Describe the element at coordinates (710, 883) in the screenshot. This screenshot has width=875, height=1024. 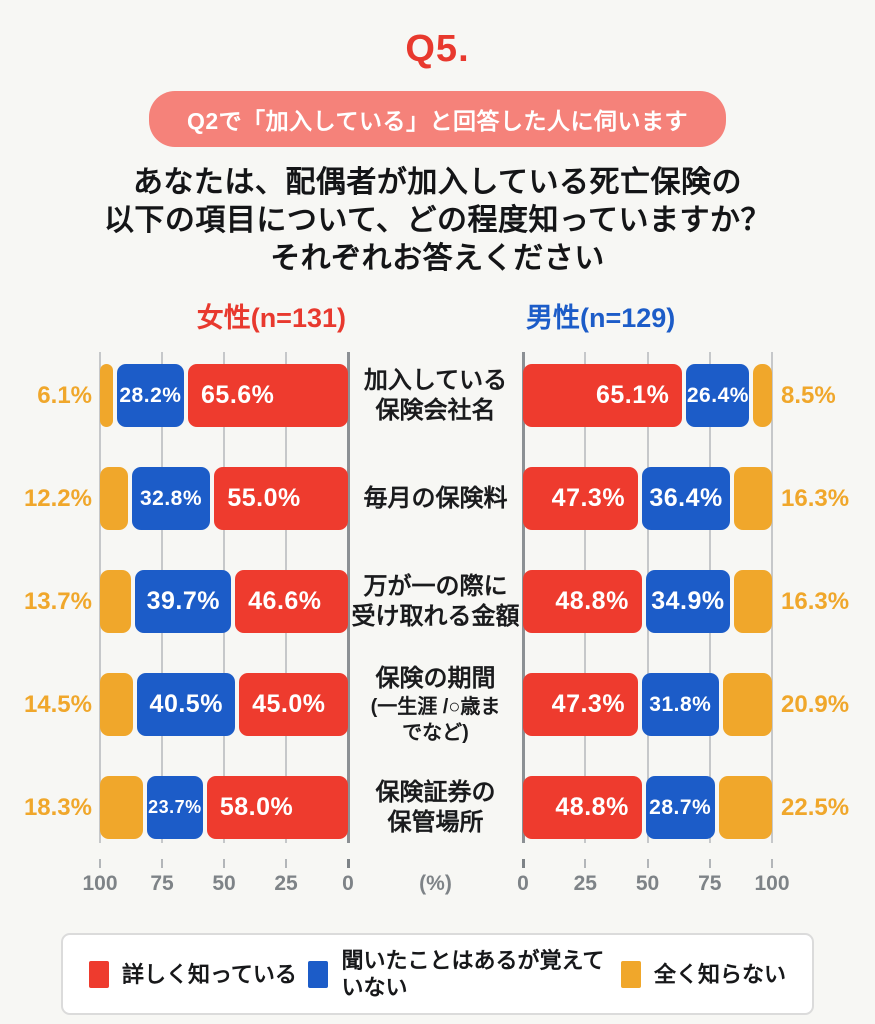
I see `axis-tick-label: 75` at that location.